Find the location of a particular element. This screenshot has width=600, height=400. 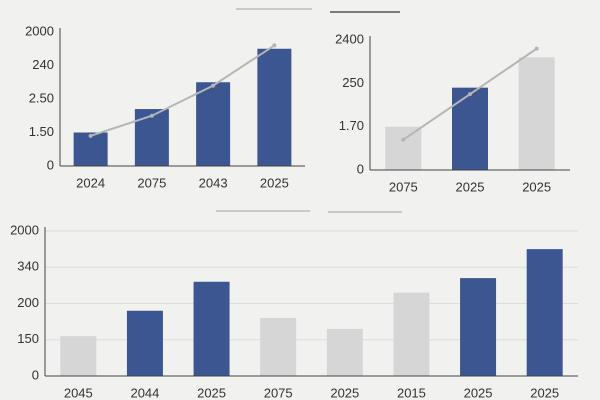

y-tick-label: 200 is located at coordinates (28, 302).